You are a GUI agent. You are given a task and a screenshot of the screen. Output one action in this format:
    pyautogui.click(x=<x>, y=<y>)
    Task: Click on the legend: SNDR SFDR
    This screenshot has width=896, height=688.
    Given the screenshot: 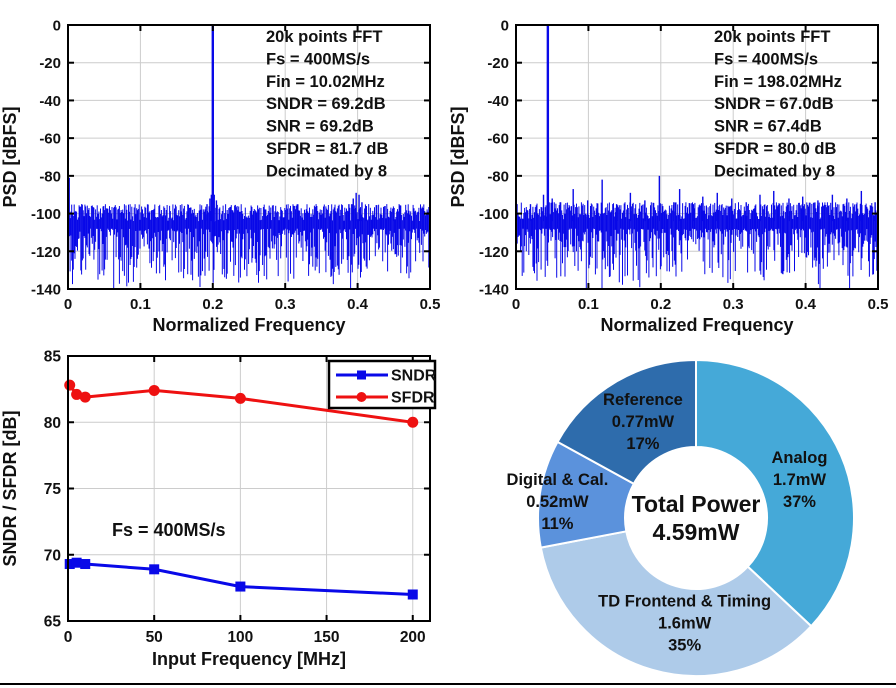 What is the action you would take?
    pyautogui.click(x=382, y=384)
    